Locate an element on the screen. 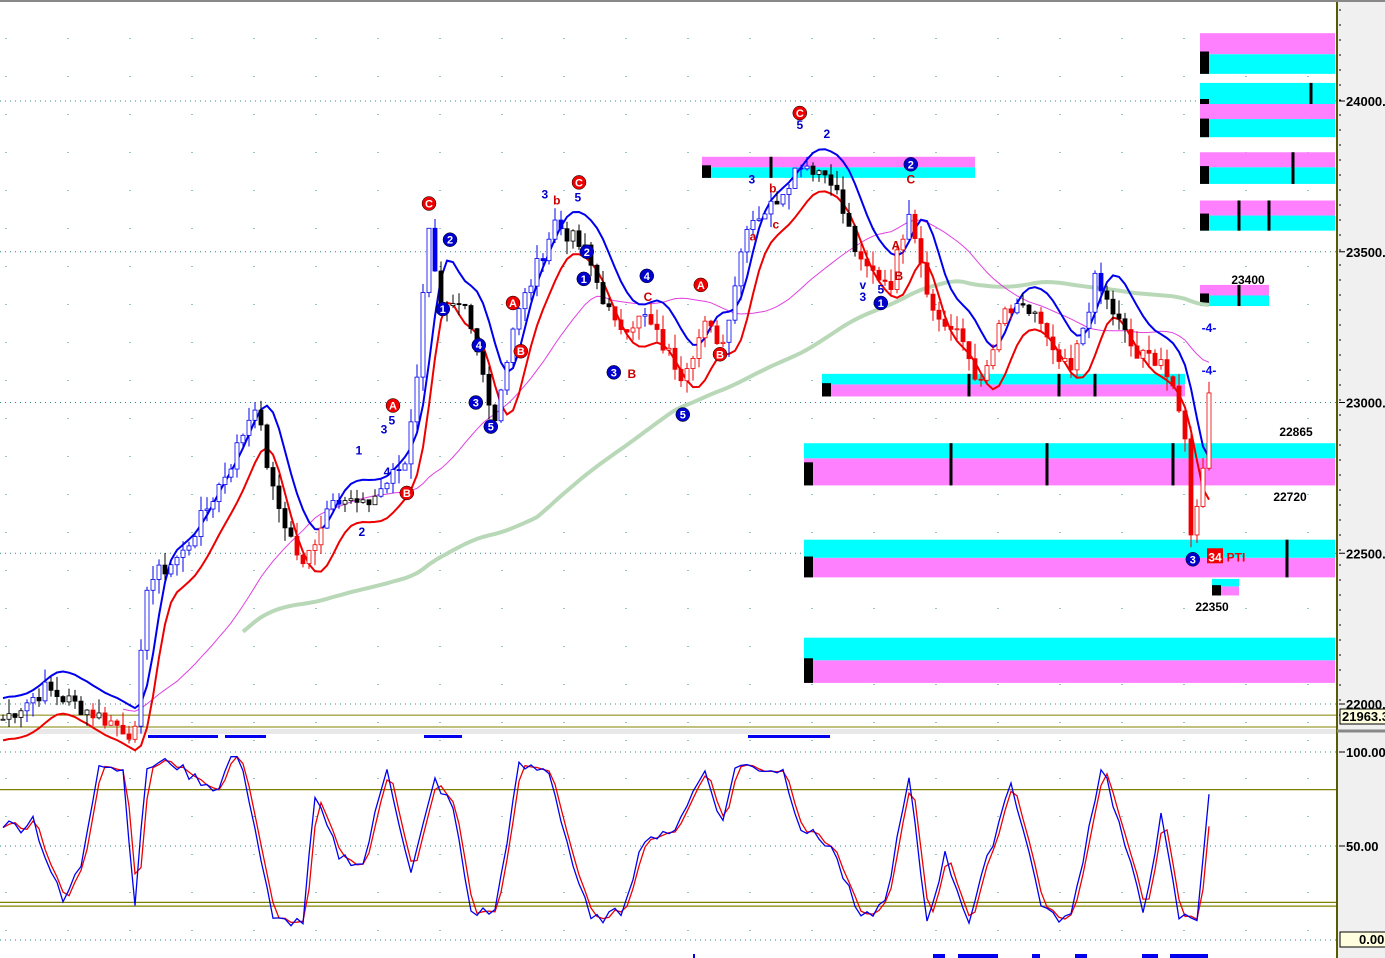 Image resolution: width=1385 pixels, height=958 pixels. price-annotation: PTI is located at coordinates (1236, 557).